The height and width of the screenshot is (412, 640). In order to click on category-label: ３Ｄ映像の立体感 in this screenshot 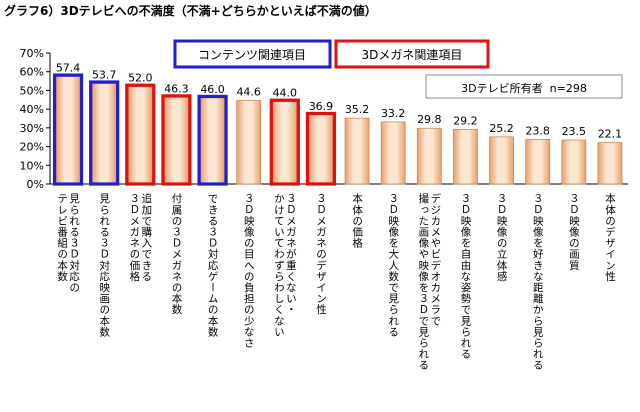, I will do `click(502, 237)`.